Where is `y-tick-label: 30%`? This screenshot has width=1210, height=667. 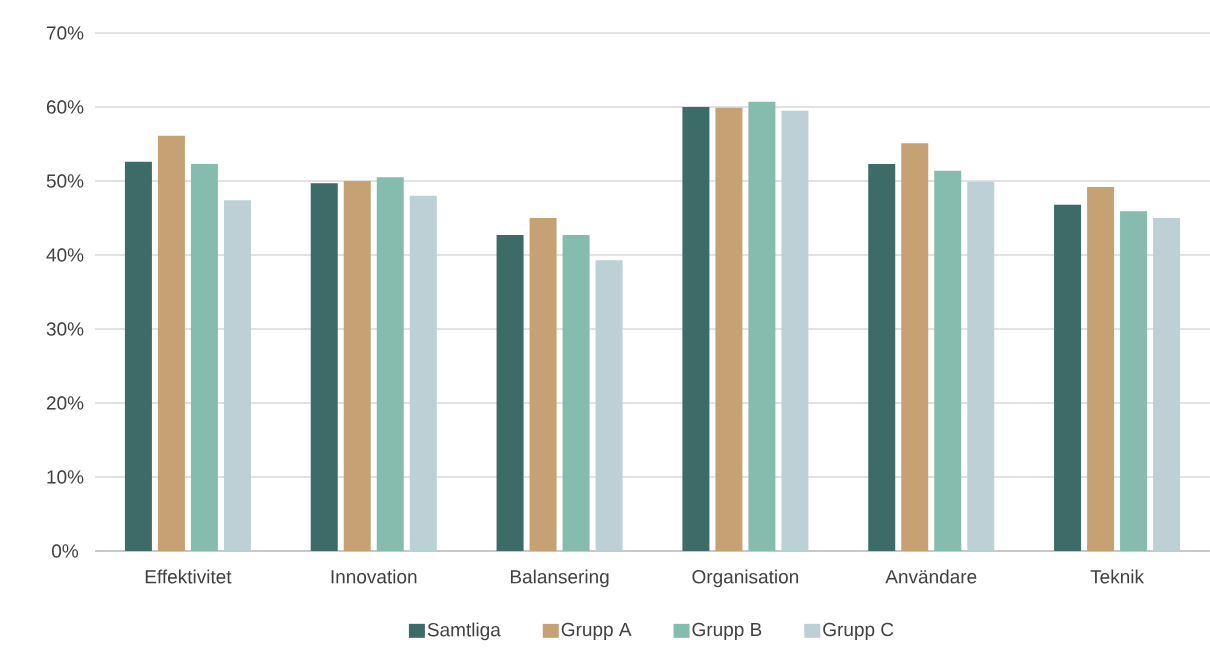 y-tick-label: 30% is located at coordinates (65, 329).